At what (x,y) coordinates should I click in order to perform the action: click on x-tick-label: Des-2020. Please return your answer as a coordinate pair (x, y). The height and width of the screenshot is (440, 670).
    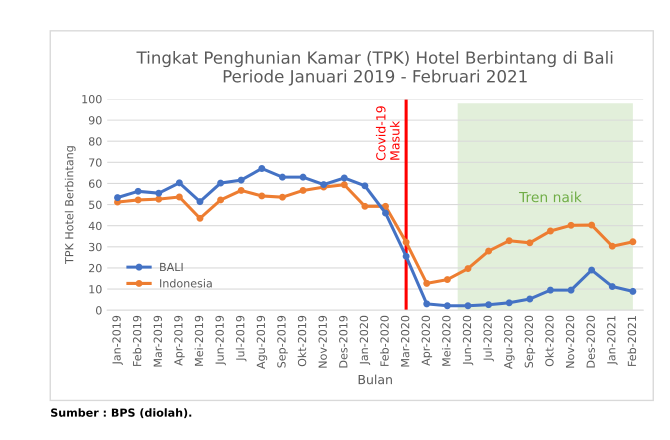
    Looking at the image, I should click on (590, 342).